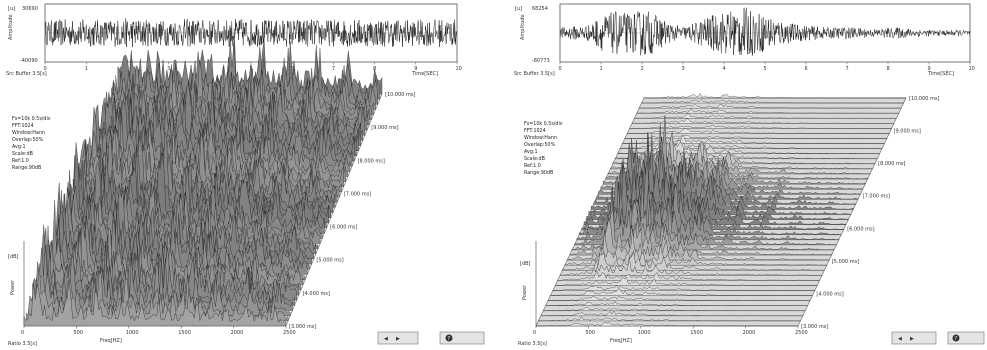  I want to click on x-tick-label: 1000, so click(132, 333).